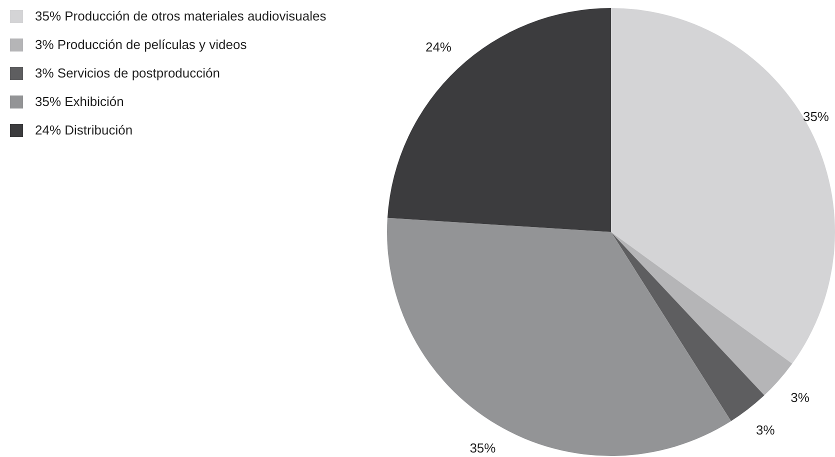  I want to click on legend-label: 3% Producción de películas y videos, so click(141, 44).